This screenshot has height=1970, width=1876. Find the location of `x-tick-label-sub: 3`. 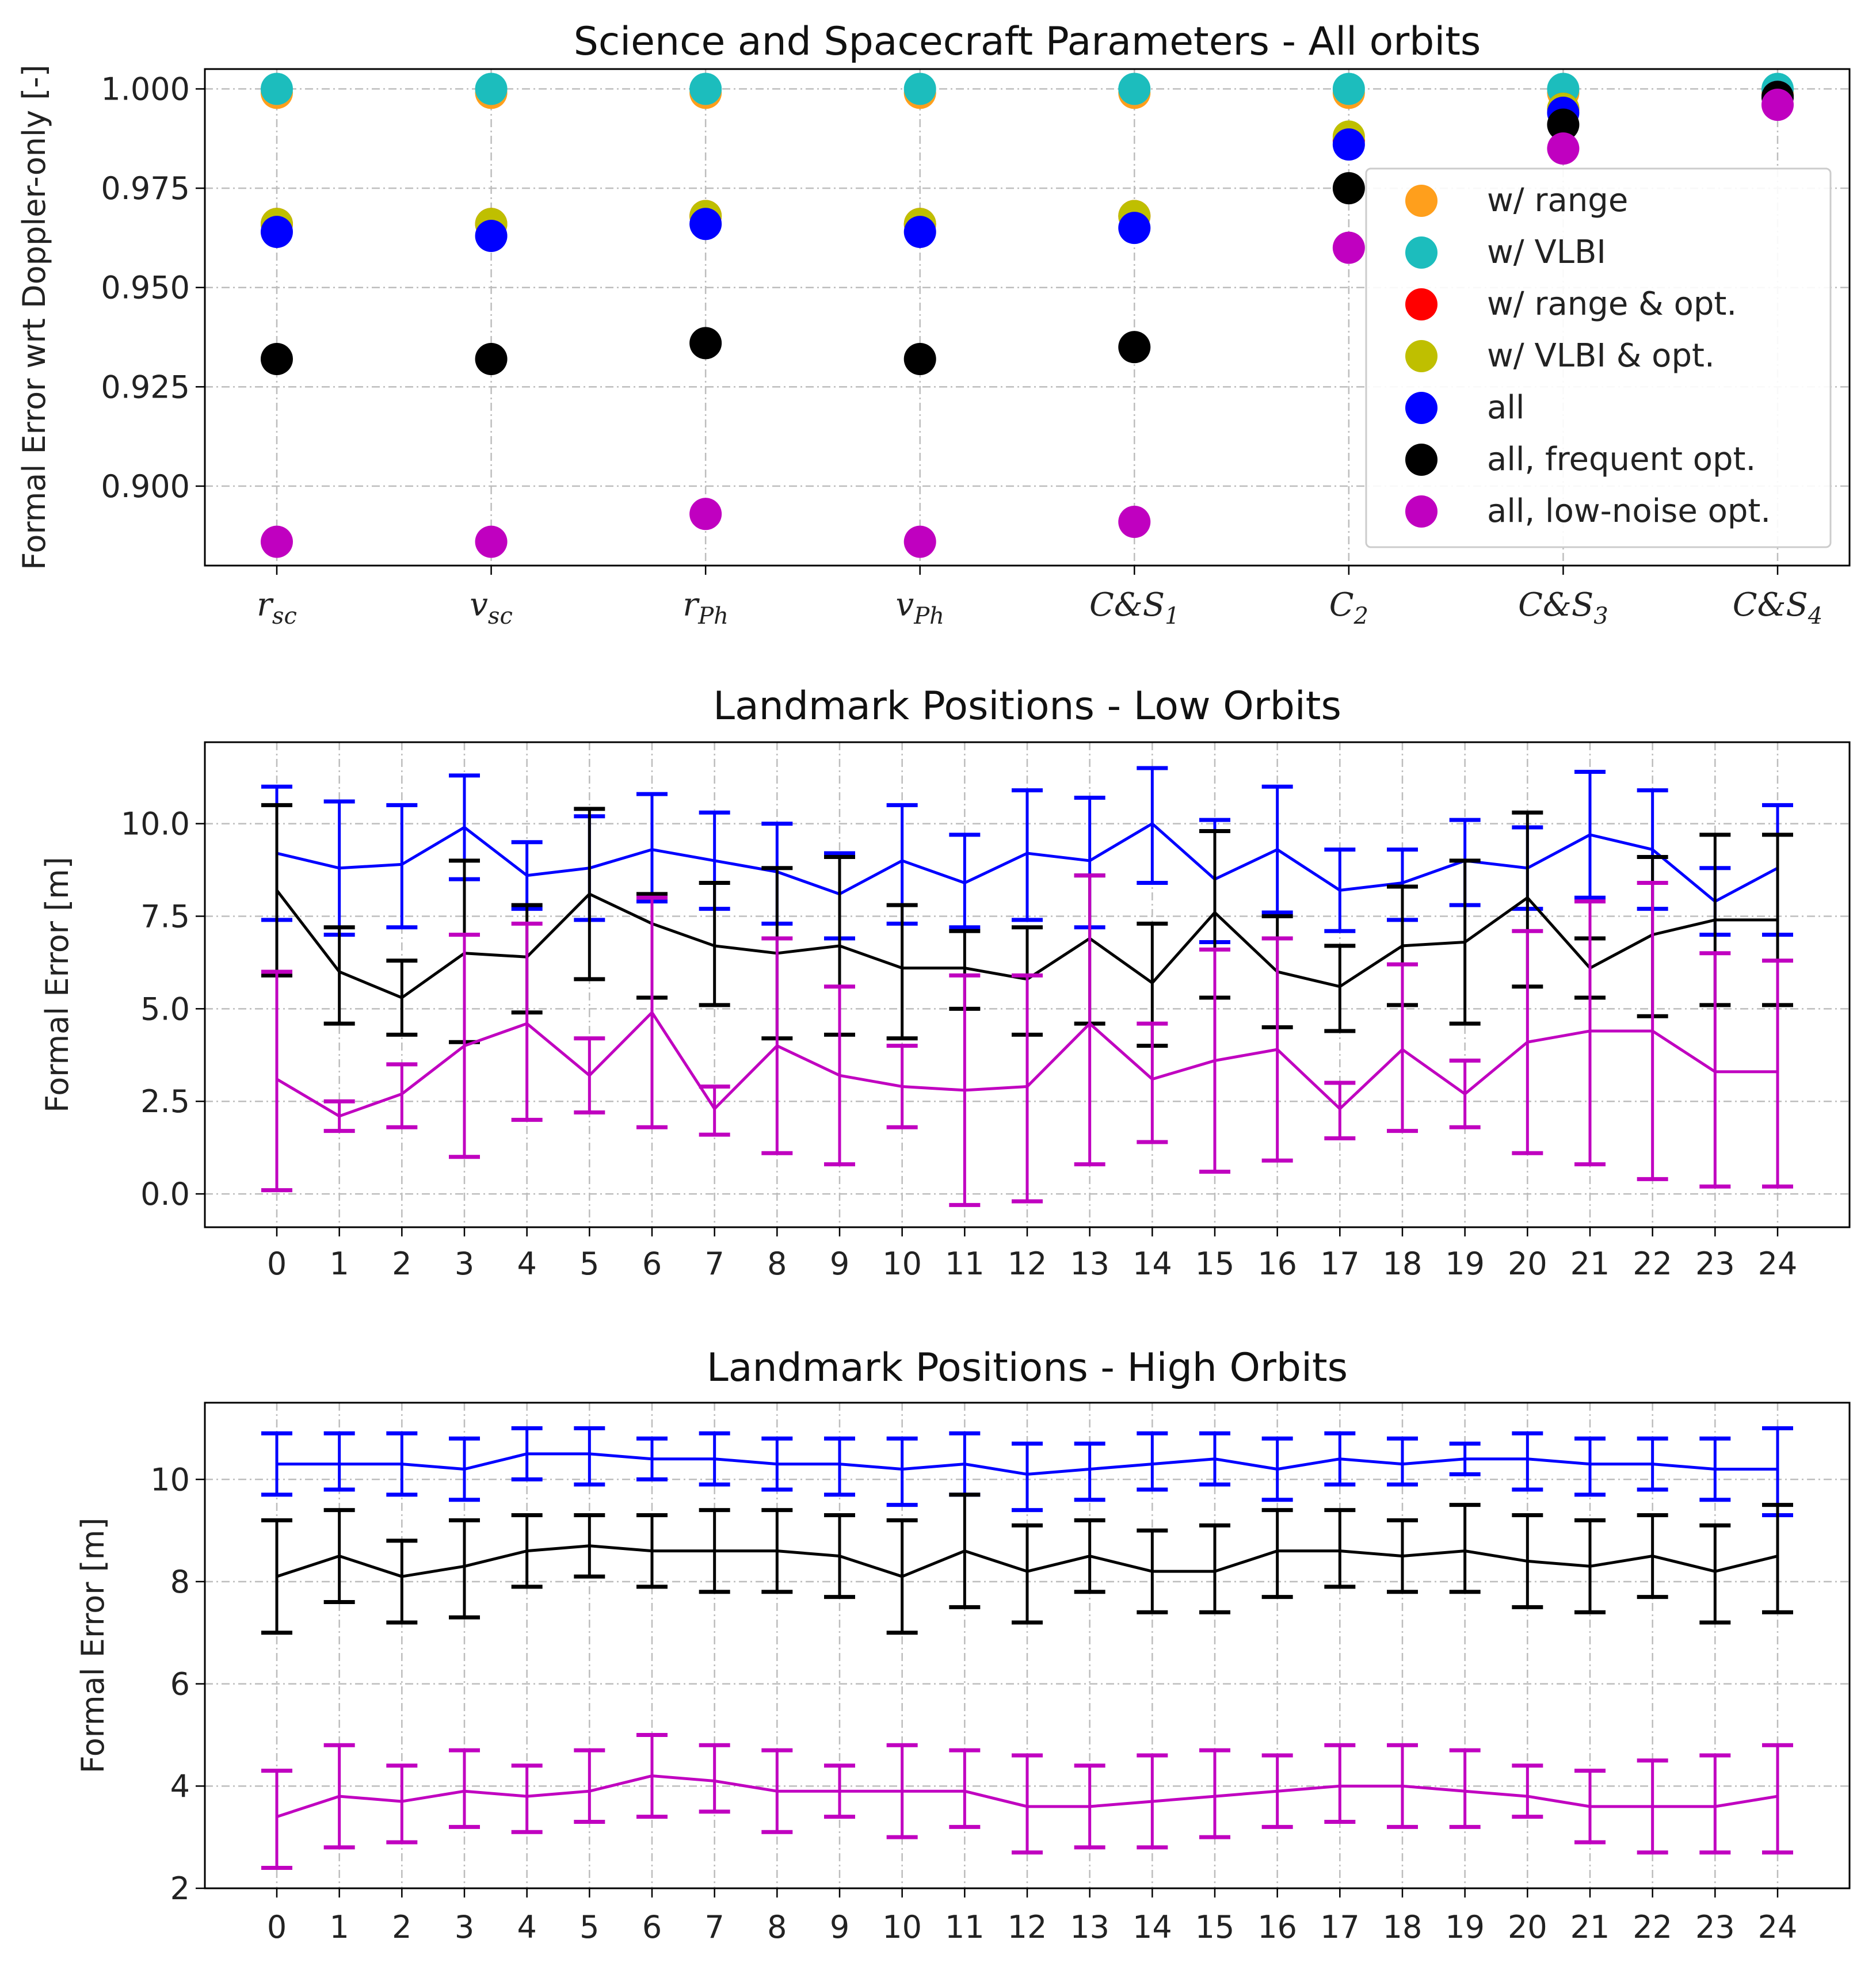

x-tick-label-sub: 3 is located at coordinates (1600, 616).